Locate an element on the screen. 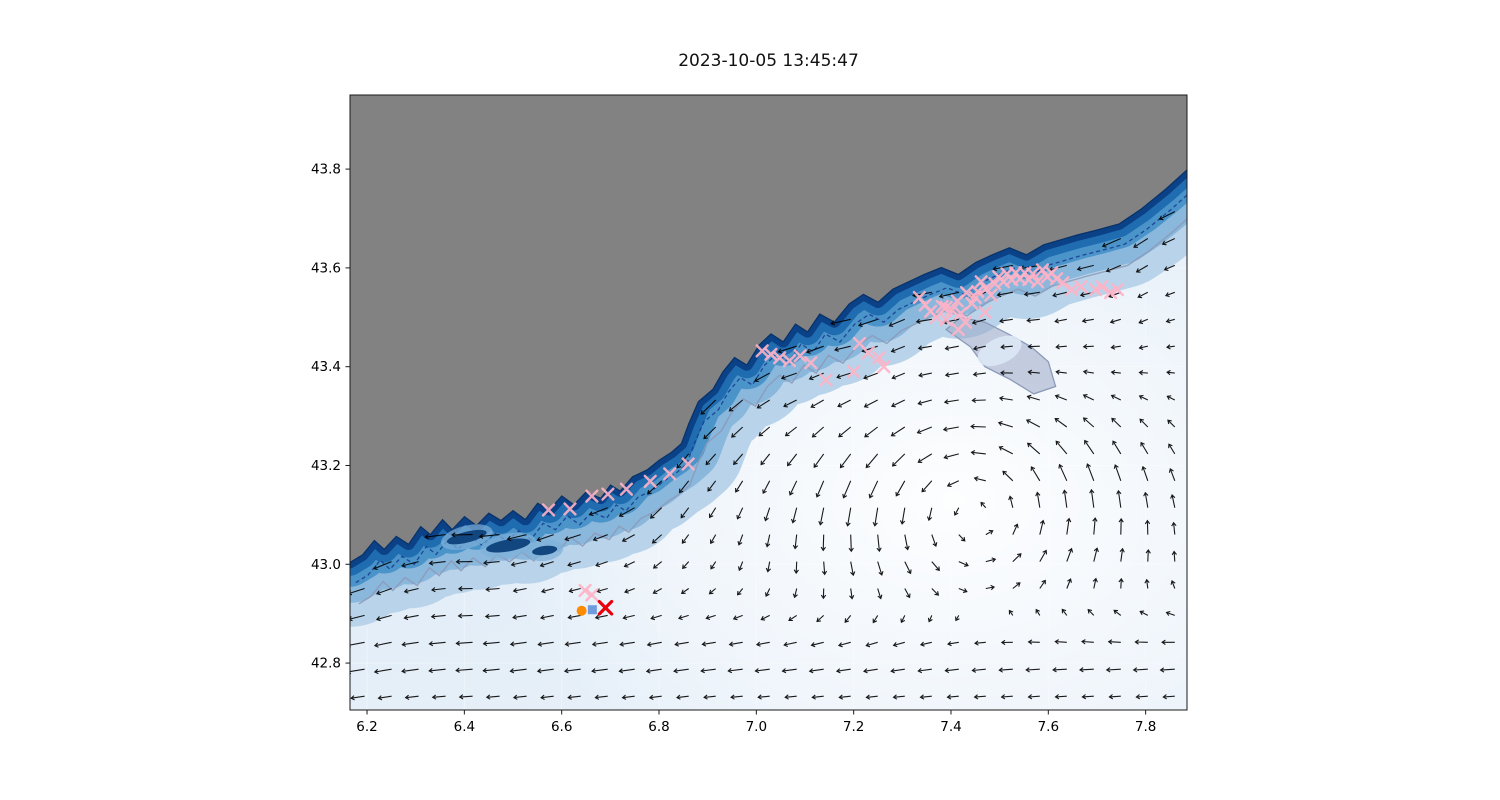  highlight-markers is located at coordinates (595, 607).